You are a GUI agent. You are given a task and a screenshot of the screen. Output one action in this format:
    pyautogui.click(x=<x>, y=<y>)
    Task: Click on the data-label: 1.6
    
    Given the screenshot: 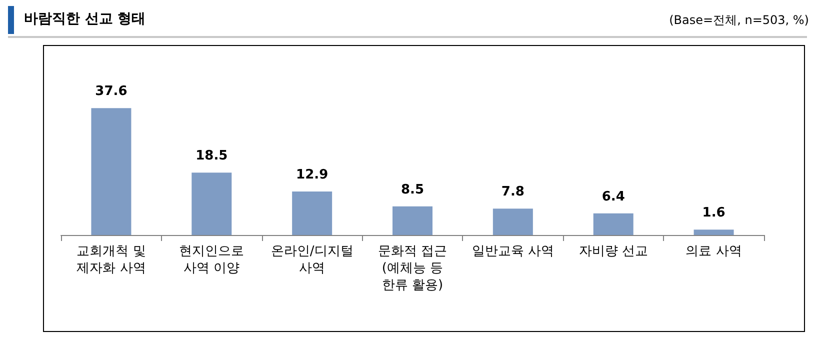 What is the action you would take?
    pyautogui.click(x=714, y=213)
    